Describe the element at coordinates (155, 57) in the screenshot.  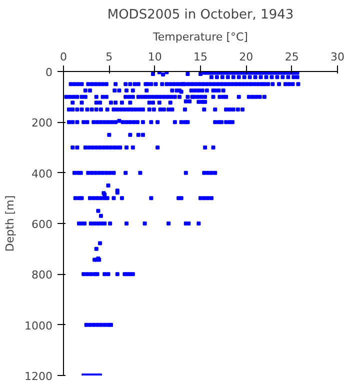
I see `x-tick-label: 10` at that location.